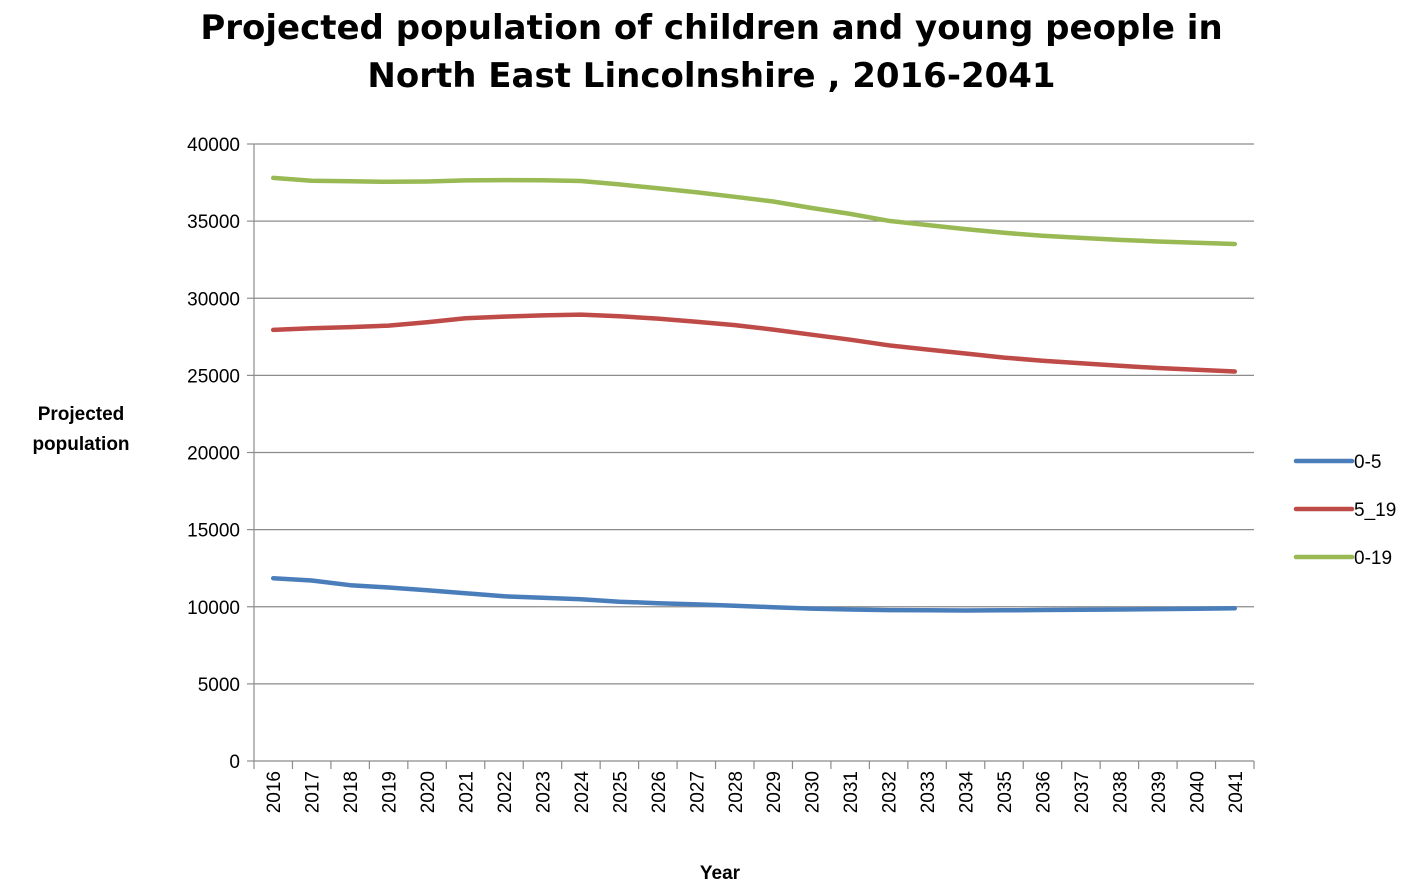 This screenshot has width=1423, height=888. I want to click on y-tick-label: 10000, so click(213, 608).